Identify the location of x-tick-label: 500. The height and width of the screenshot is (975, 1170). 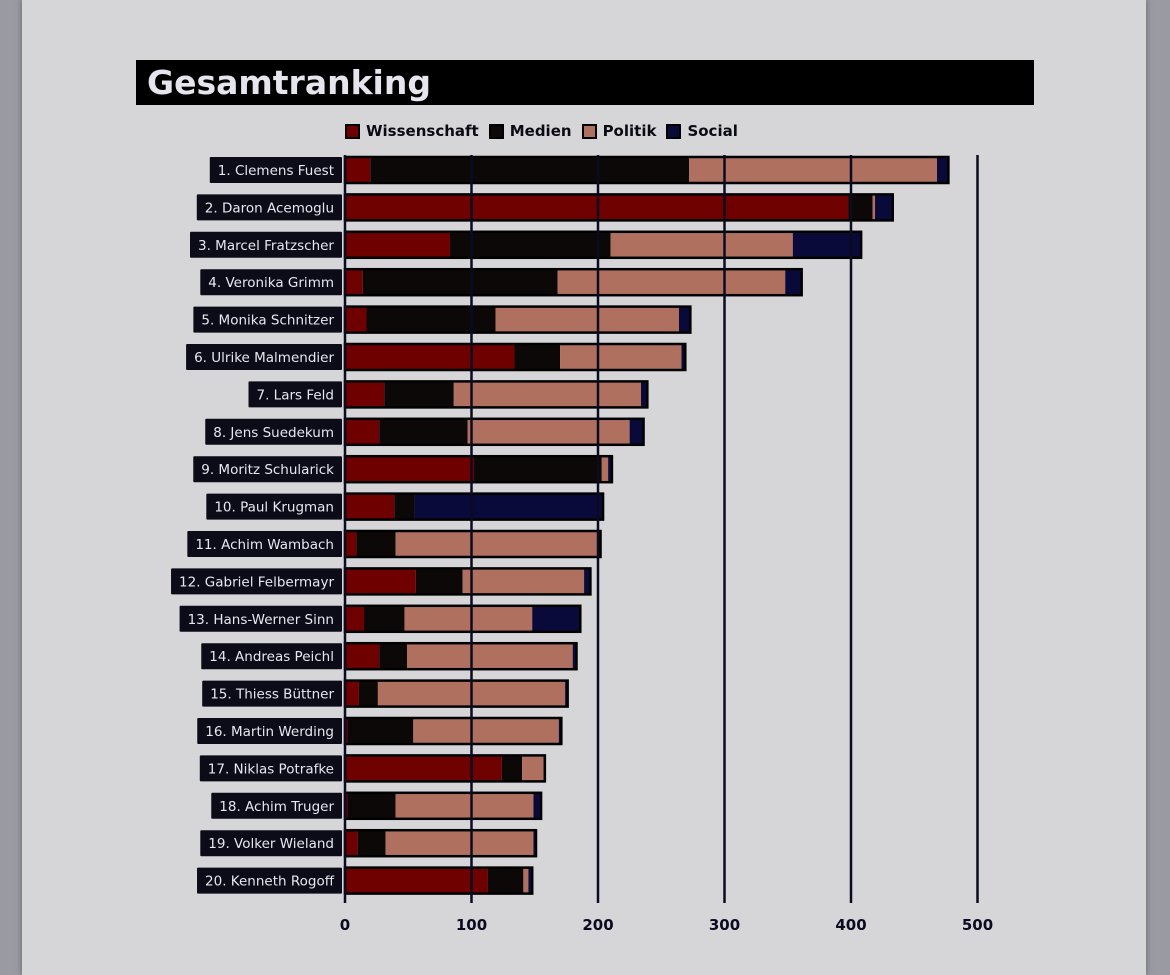
(977, 925).